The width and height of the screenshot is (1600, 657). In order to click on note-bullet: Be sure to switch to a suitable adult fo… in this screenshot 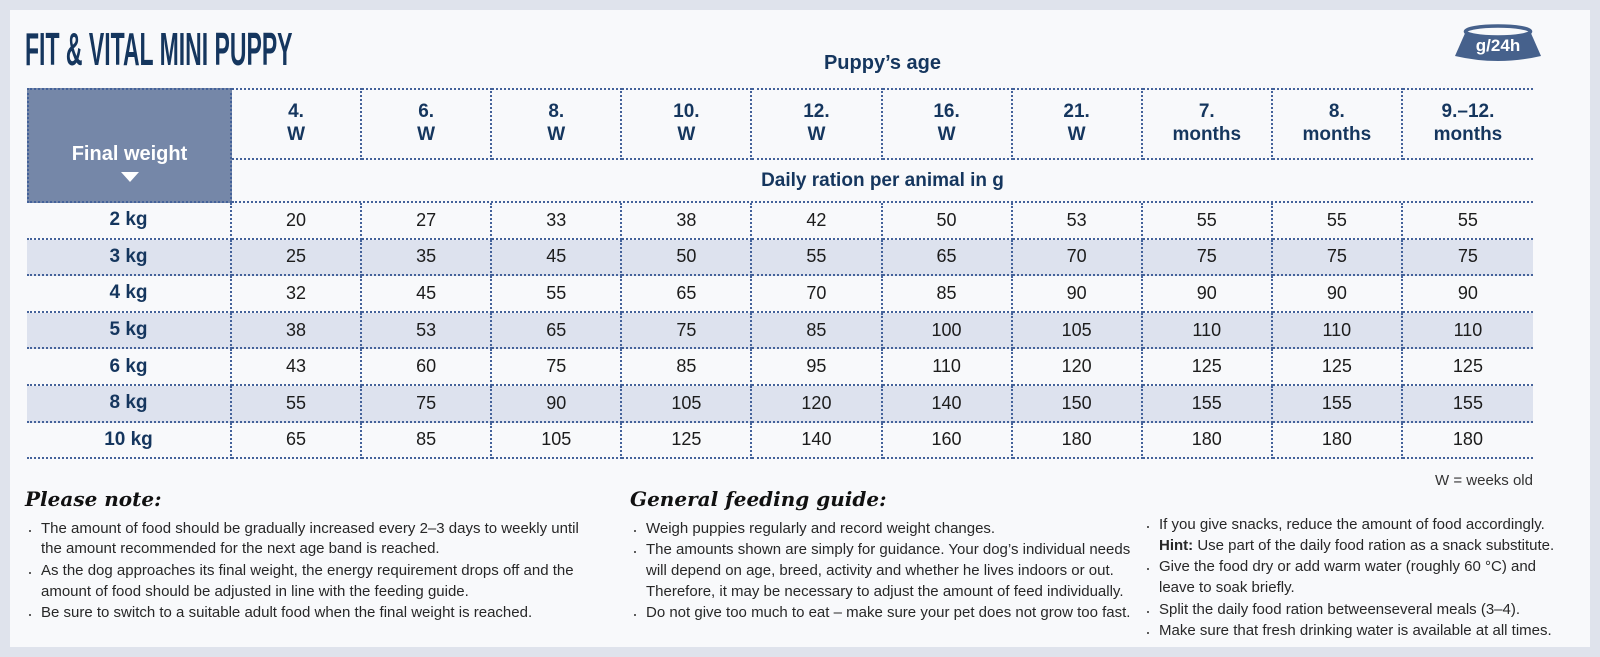, I will do `click(305, 614)`.